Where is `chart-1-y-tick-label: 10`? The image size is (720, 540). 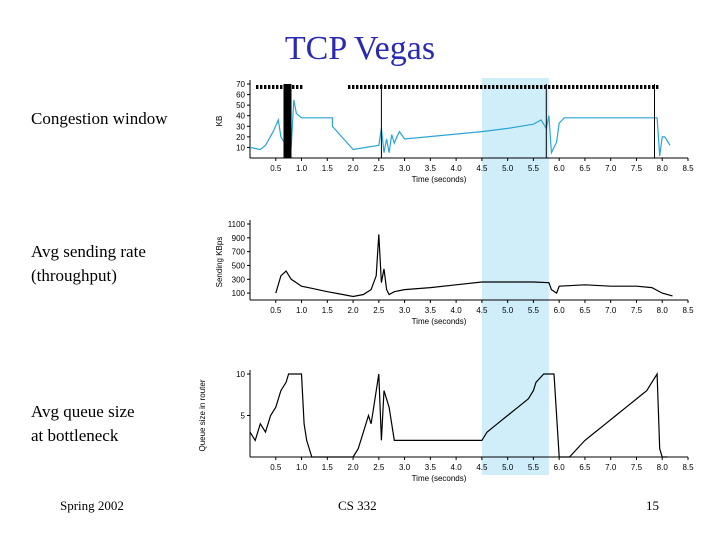 chart-1-y-tick-label: 10 is located at coordinates (240, 147).